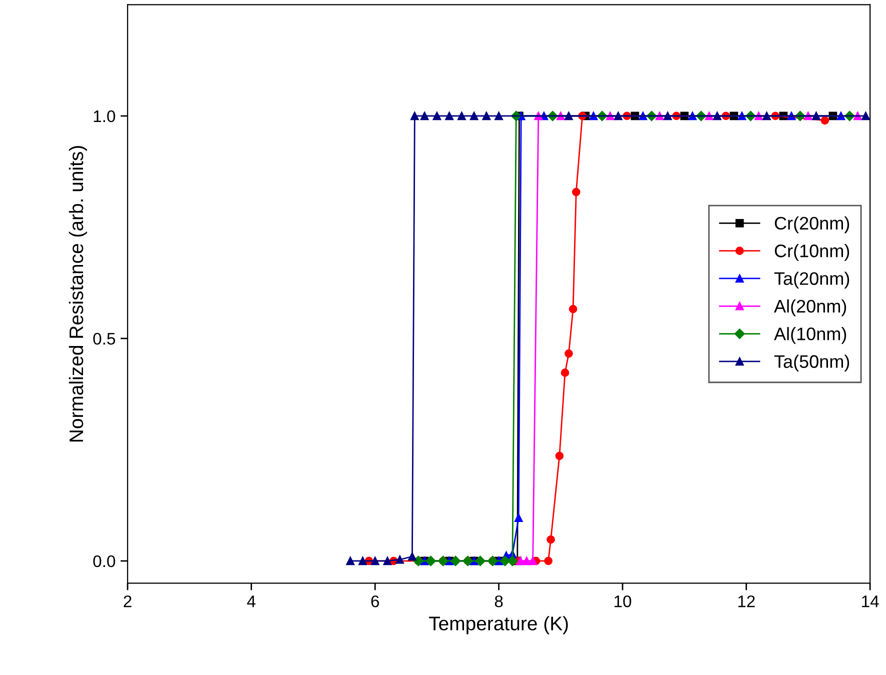 The height and width of the screenshot is (675, 886). Describe the element at coordinates (105, 116) in the screenshot. I see `y-tick-label: 1.0` at that location.